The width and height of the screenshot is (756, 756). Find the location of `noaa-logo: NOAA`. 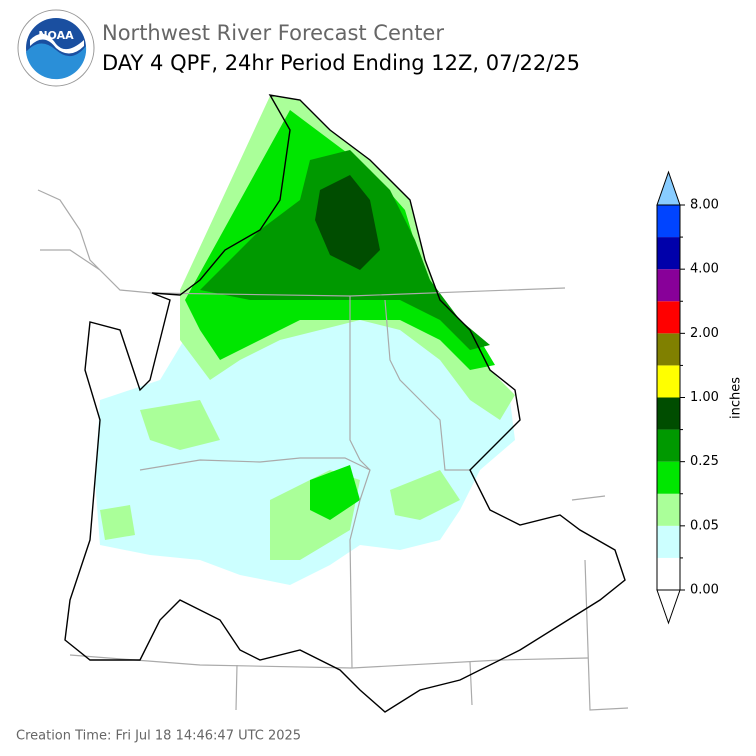

noaa-logo: NOAA is located at coordinates (56, 48).